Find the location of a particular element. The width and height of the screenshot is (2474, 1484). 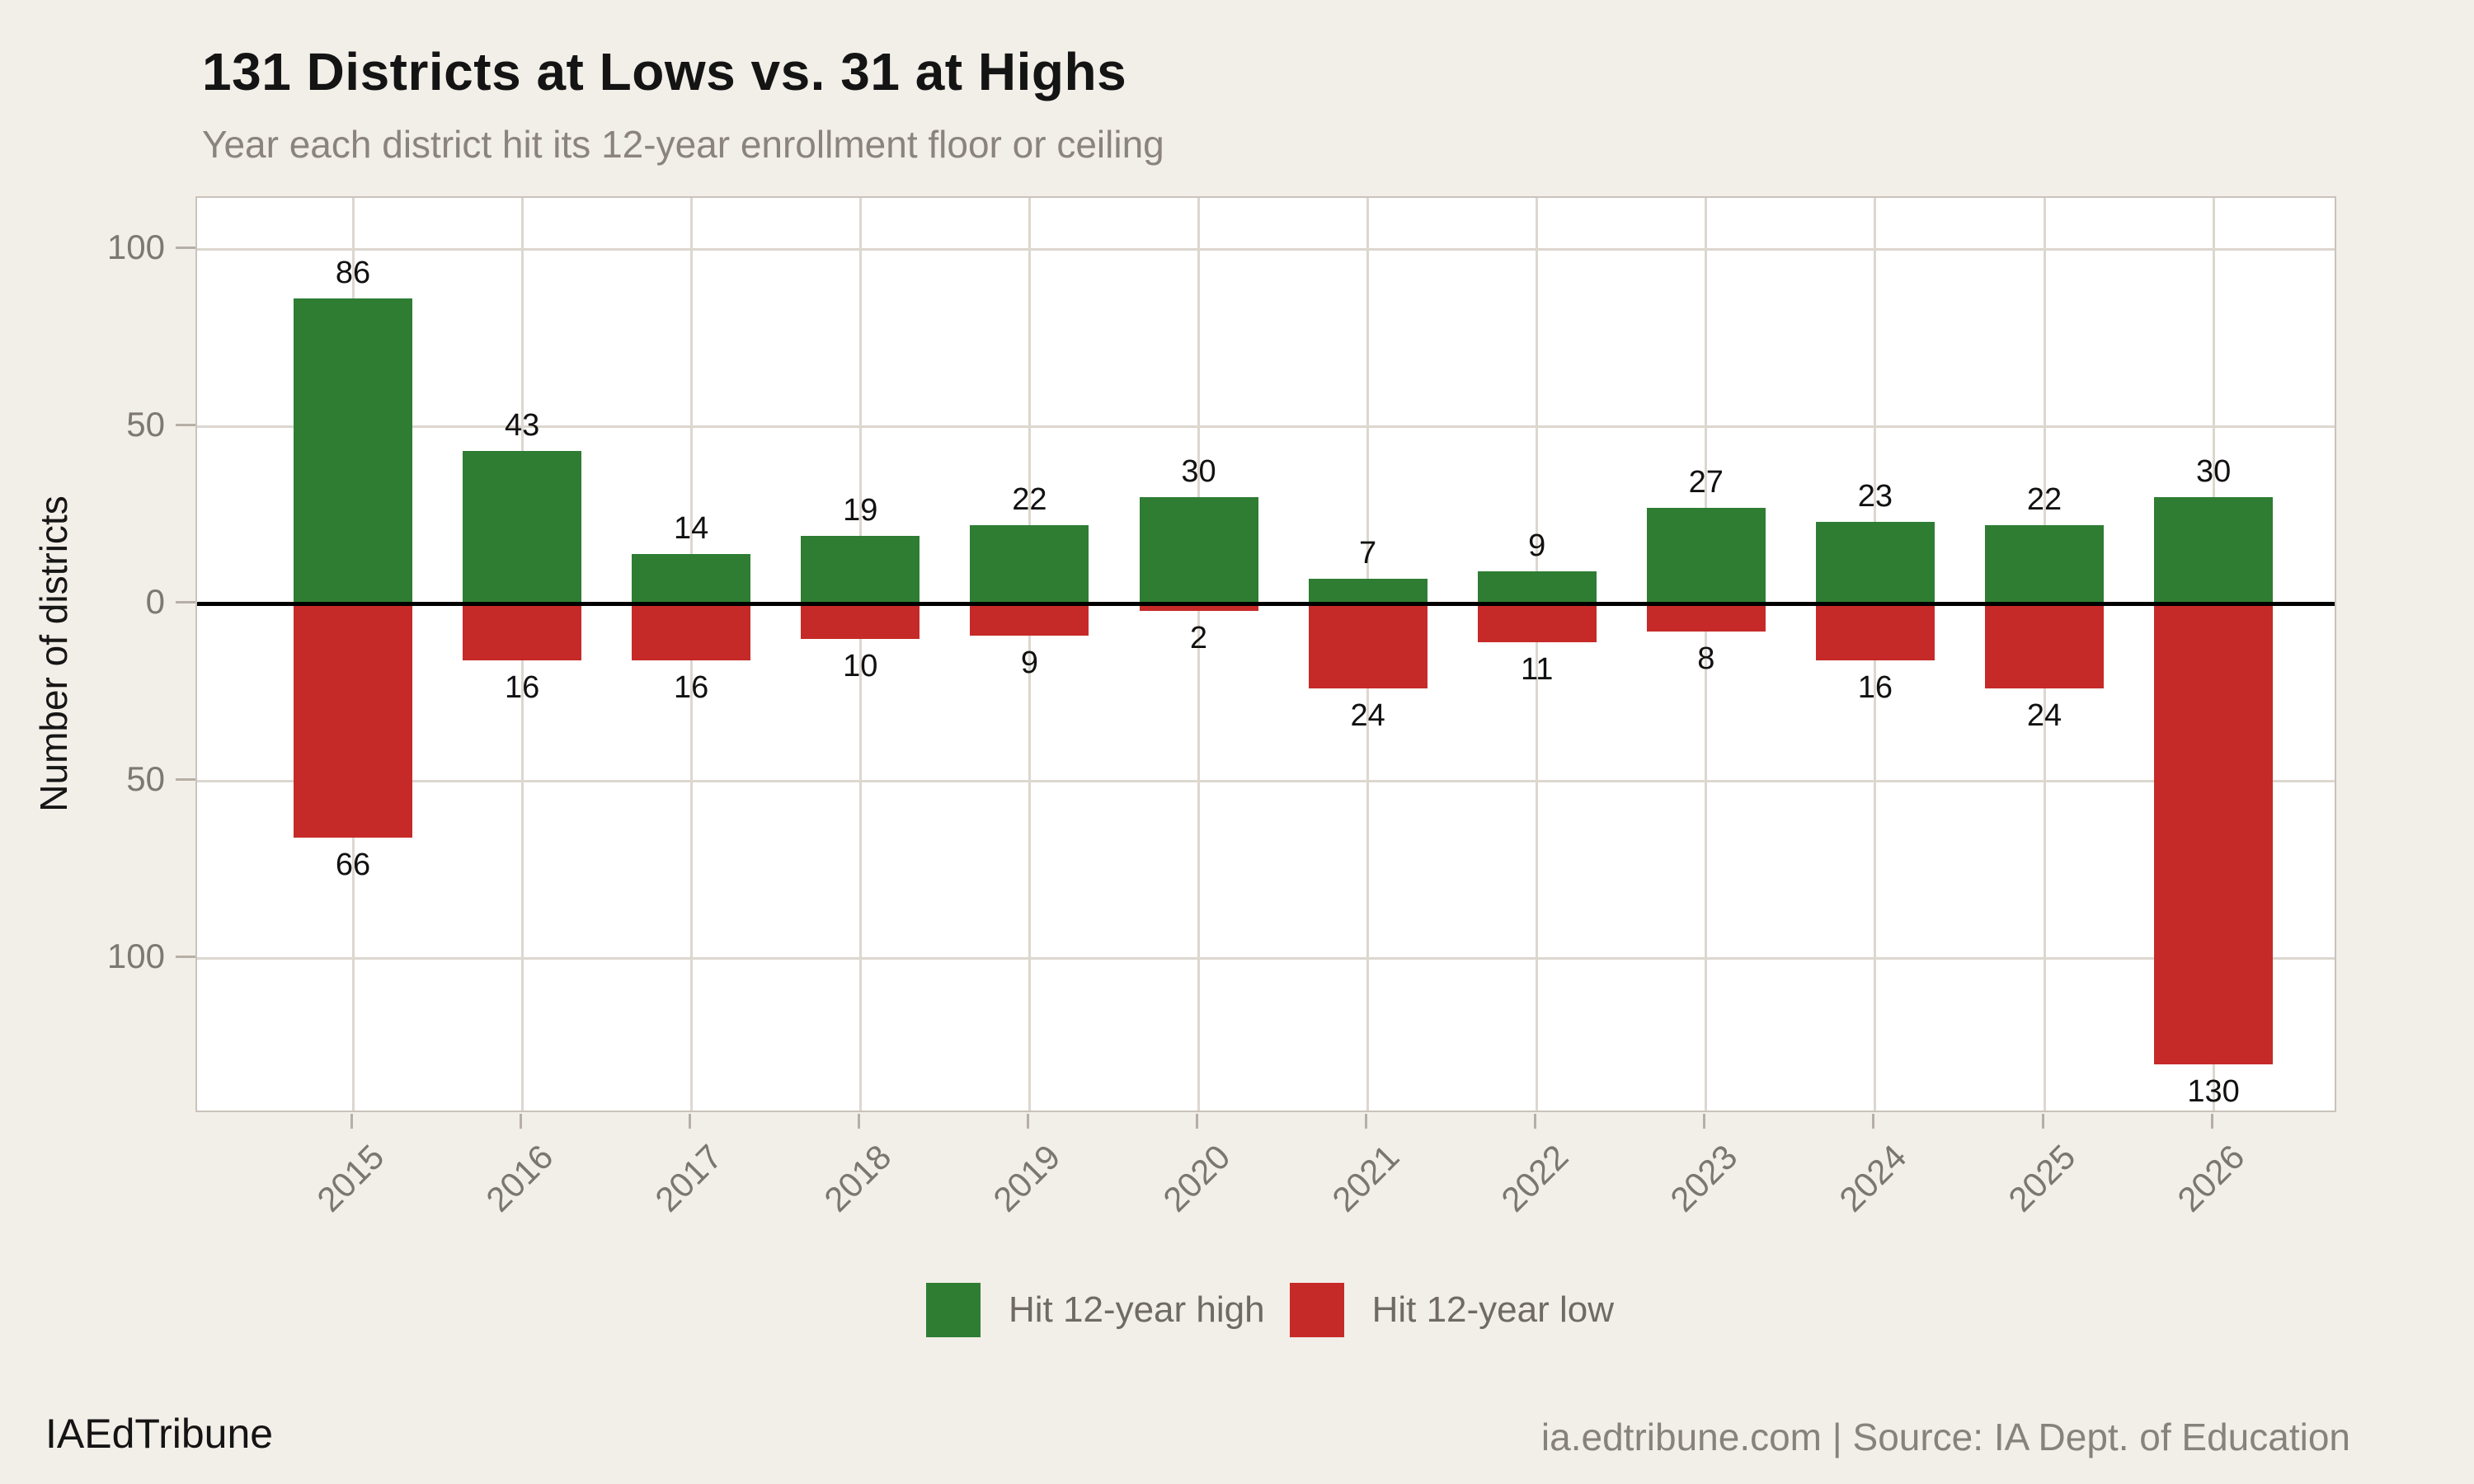

bar-value-label-low-2022: 11 is located at coordinates (1537, 670).